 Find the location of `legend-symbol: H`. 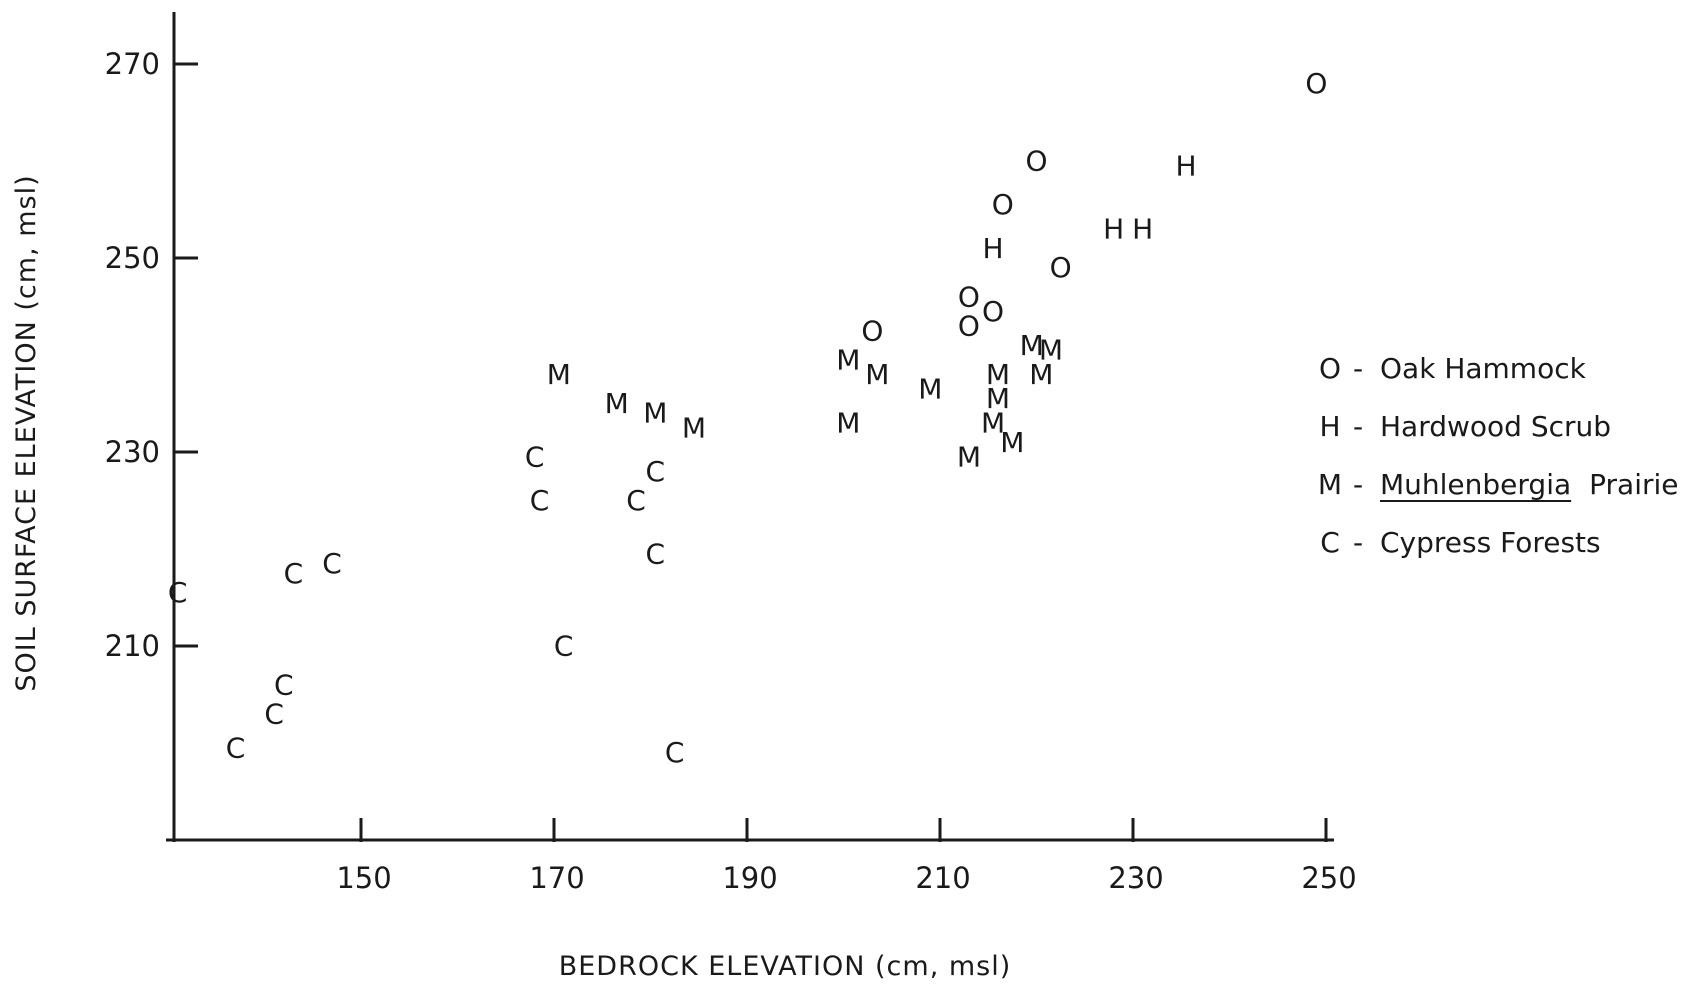

legend-symbol: H is located at coordinates (1329, 426).